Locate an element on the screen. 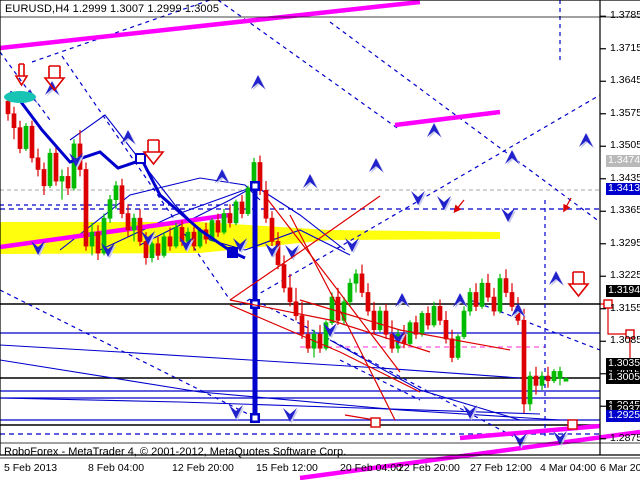 Image resolution: width=640 pixels, height=480 pixels. time-tick-label: 12 Feb 20:00 is located at coordinates (203, 468).